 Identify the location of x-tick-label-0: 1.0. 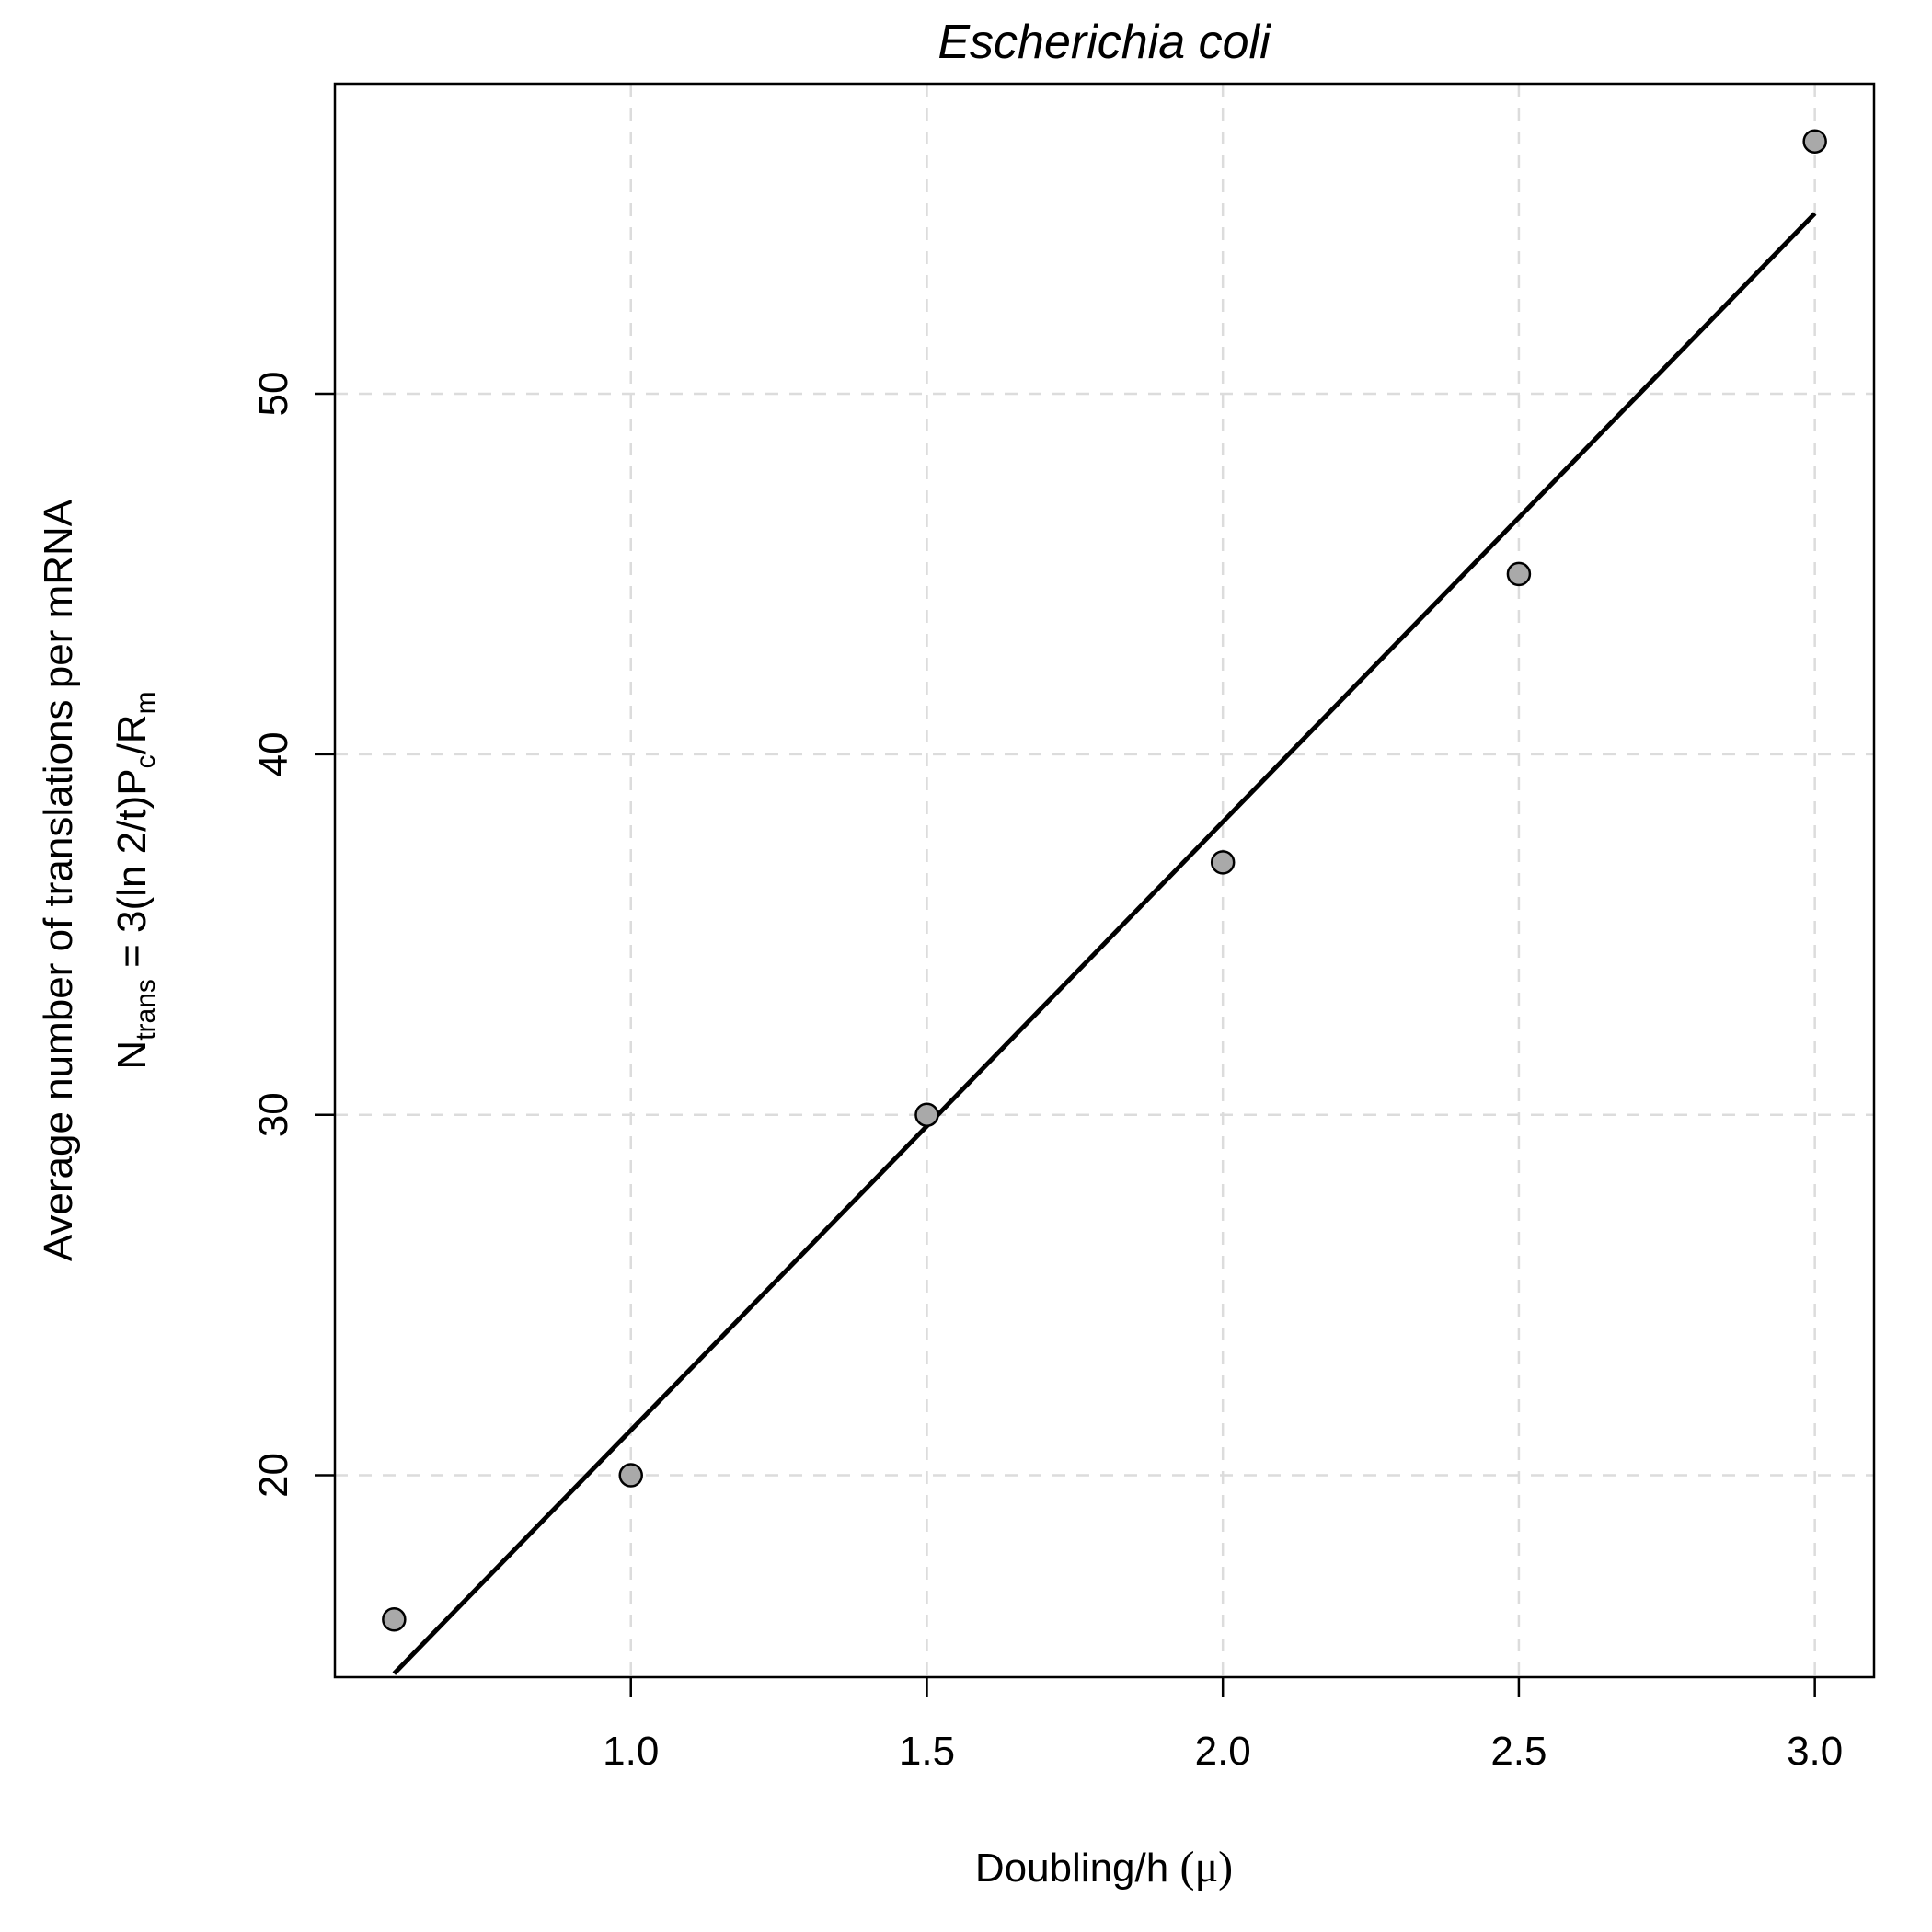
(631, 1751).